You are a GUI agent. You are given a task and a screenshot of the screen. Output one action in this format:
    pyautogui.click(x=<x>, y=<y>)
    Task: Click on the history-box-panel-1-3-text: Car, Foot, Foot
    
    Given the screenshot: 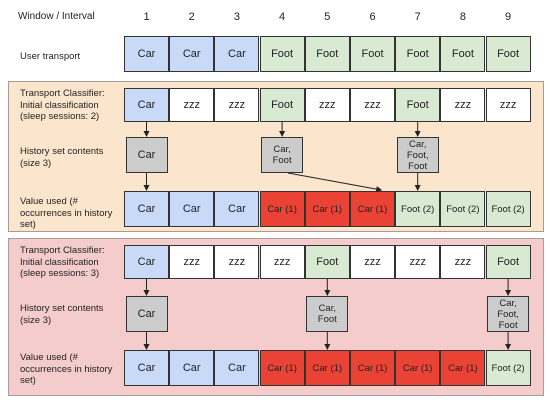 What is the action you would take?
    pyautogui.click(x=417, y=155)
    